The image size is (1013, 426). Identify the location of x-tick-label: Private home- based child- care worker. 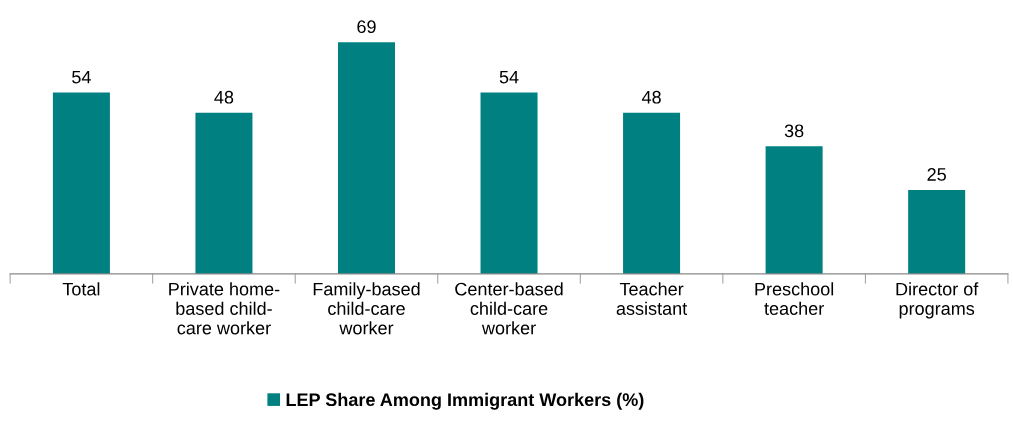
(224, 308).